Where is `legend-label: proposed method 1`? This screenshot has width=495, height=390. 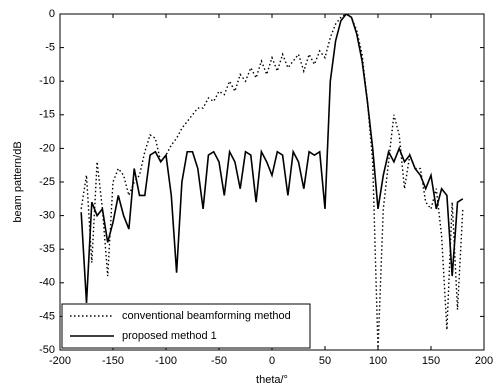 legend-label: proposed method 1 is located at coordinates (169, 336).